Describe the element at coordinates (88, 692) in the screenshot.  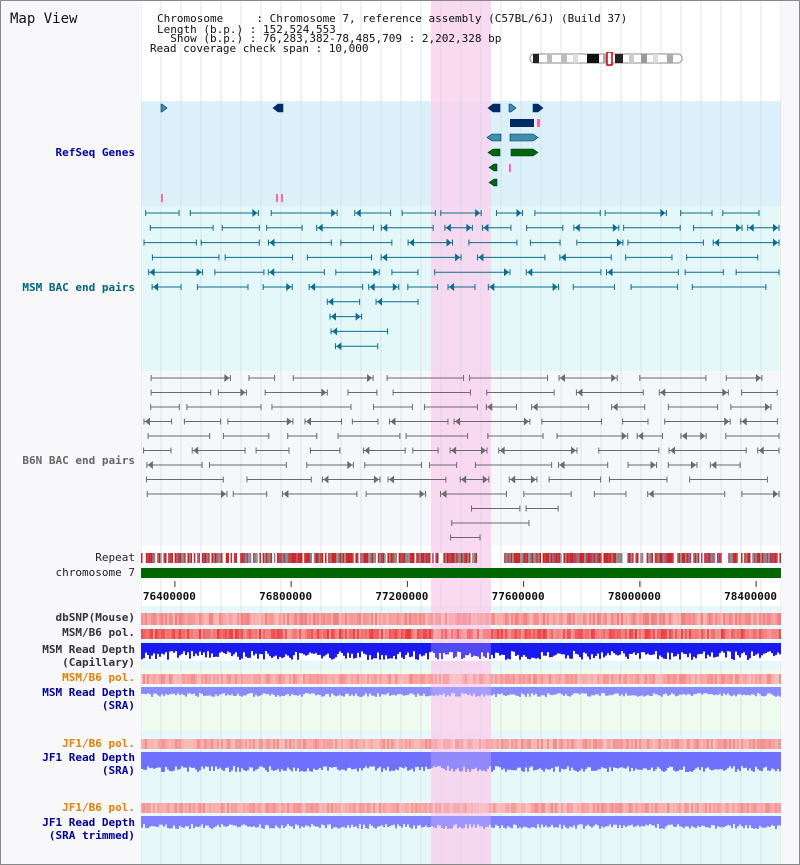
I see `track-label-msm-depth-sra: MSM Read Depth` at that location.